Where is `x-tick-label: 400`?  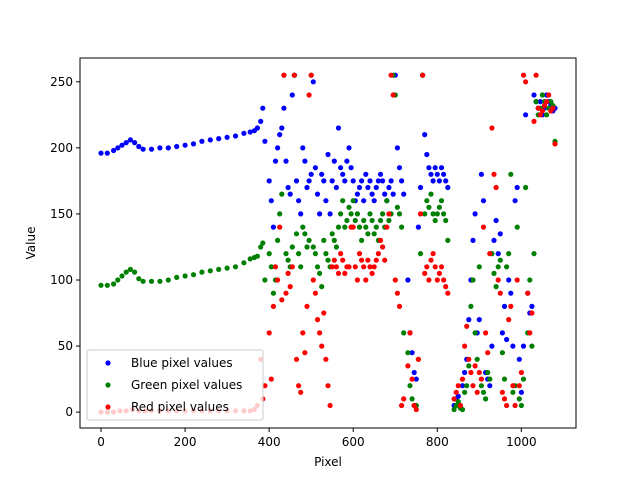 x-tick-label: 400 is located at coordinates (269, 442).